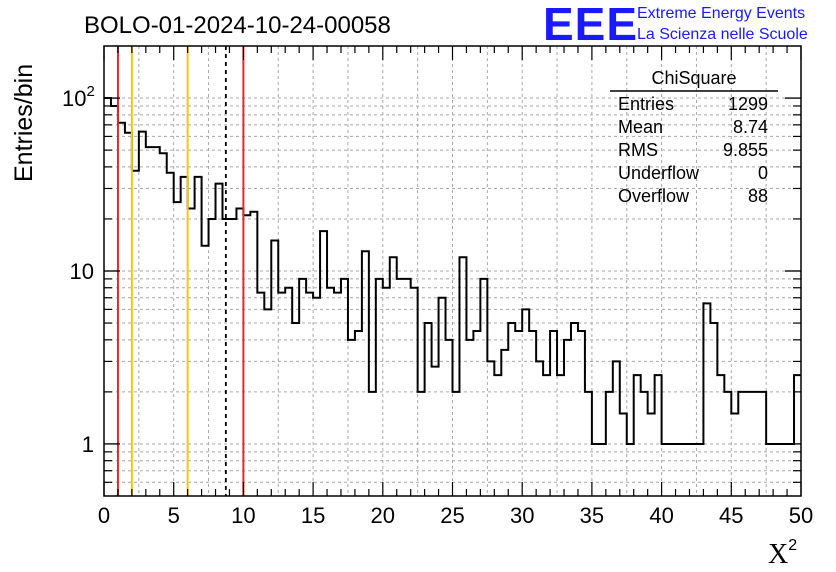 This screenshot has height=572, width=836. Describe the element at coordinates (654, 196) in the screenshot. I see `stats-label: Overflow` at that location.